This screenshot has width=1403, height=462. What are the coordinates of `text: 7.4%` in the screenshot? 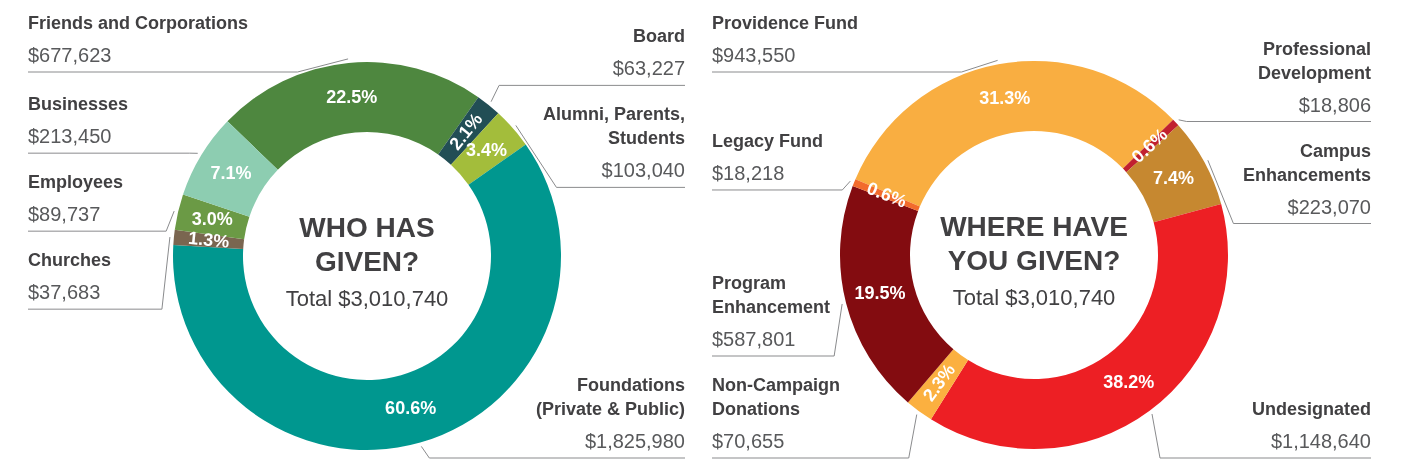 It's located at (1174, 177).